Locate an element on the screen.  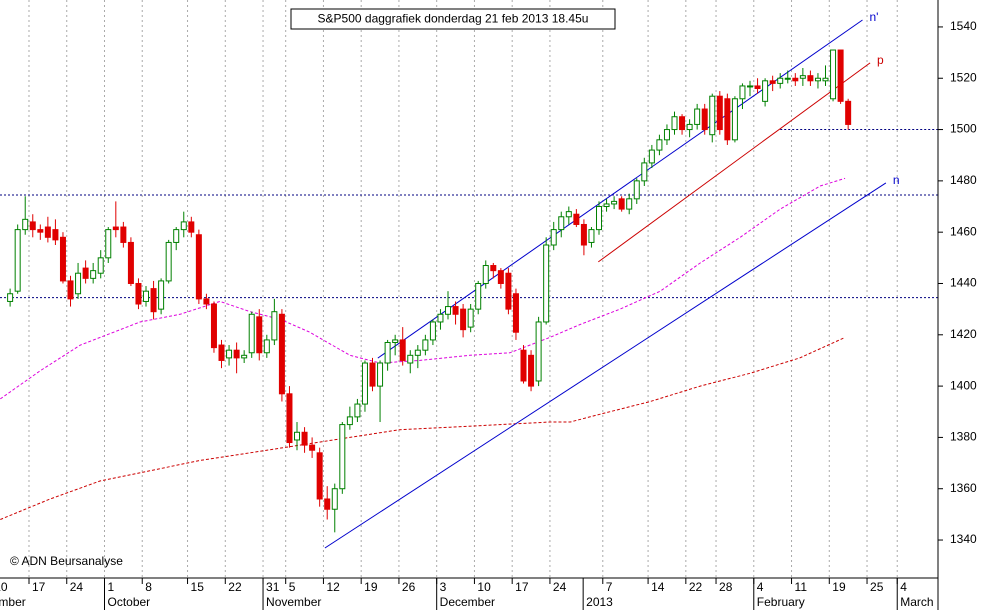
x-tick-label: 3 is located at coordinates (443, 587).